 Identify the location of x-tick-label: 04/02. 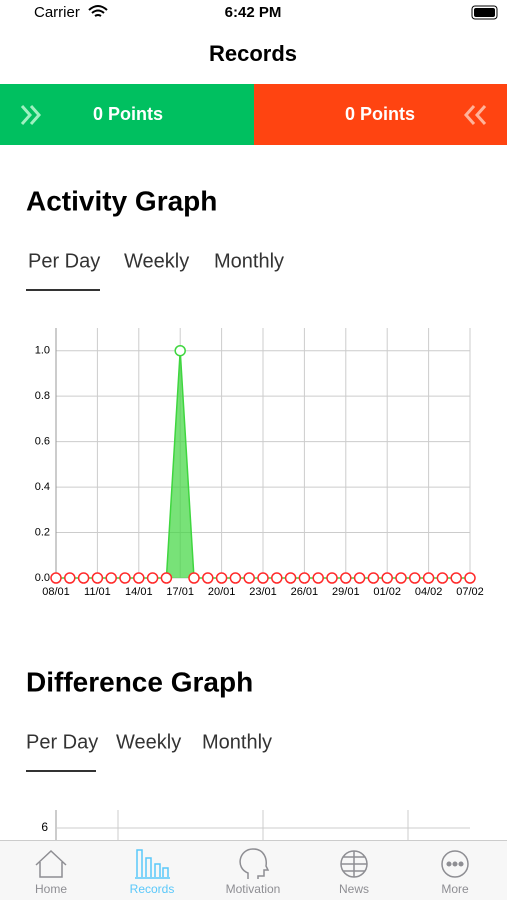
(429, 592).